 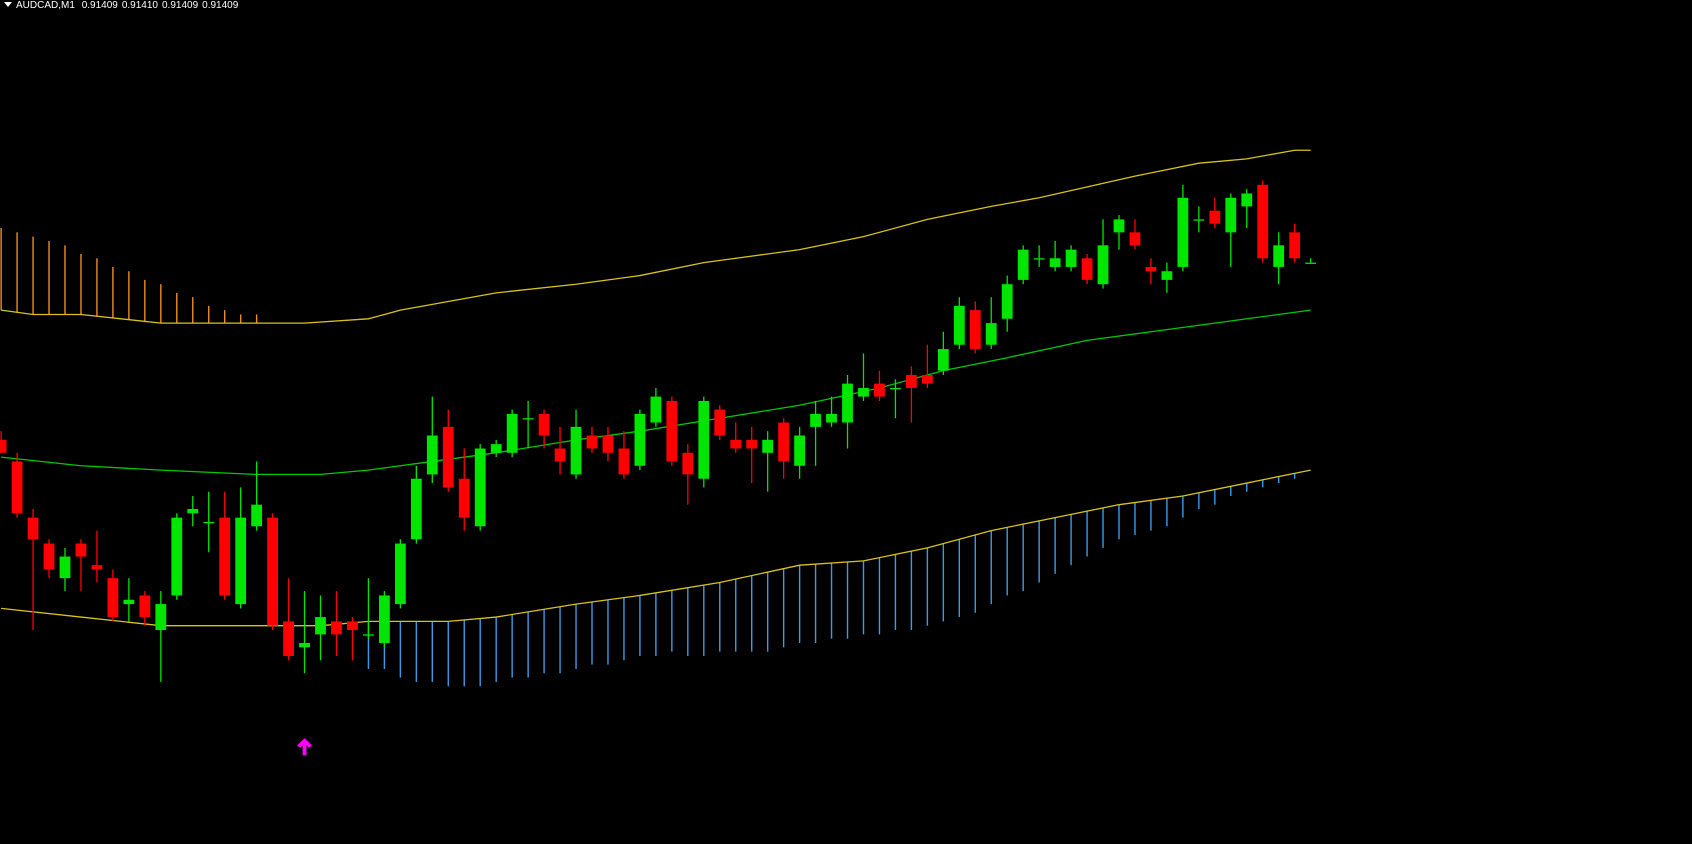 What do you see at coordinates (8, 4) in the screenshot?
I see `menu-triangle` at bounding box center [8, 4].